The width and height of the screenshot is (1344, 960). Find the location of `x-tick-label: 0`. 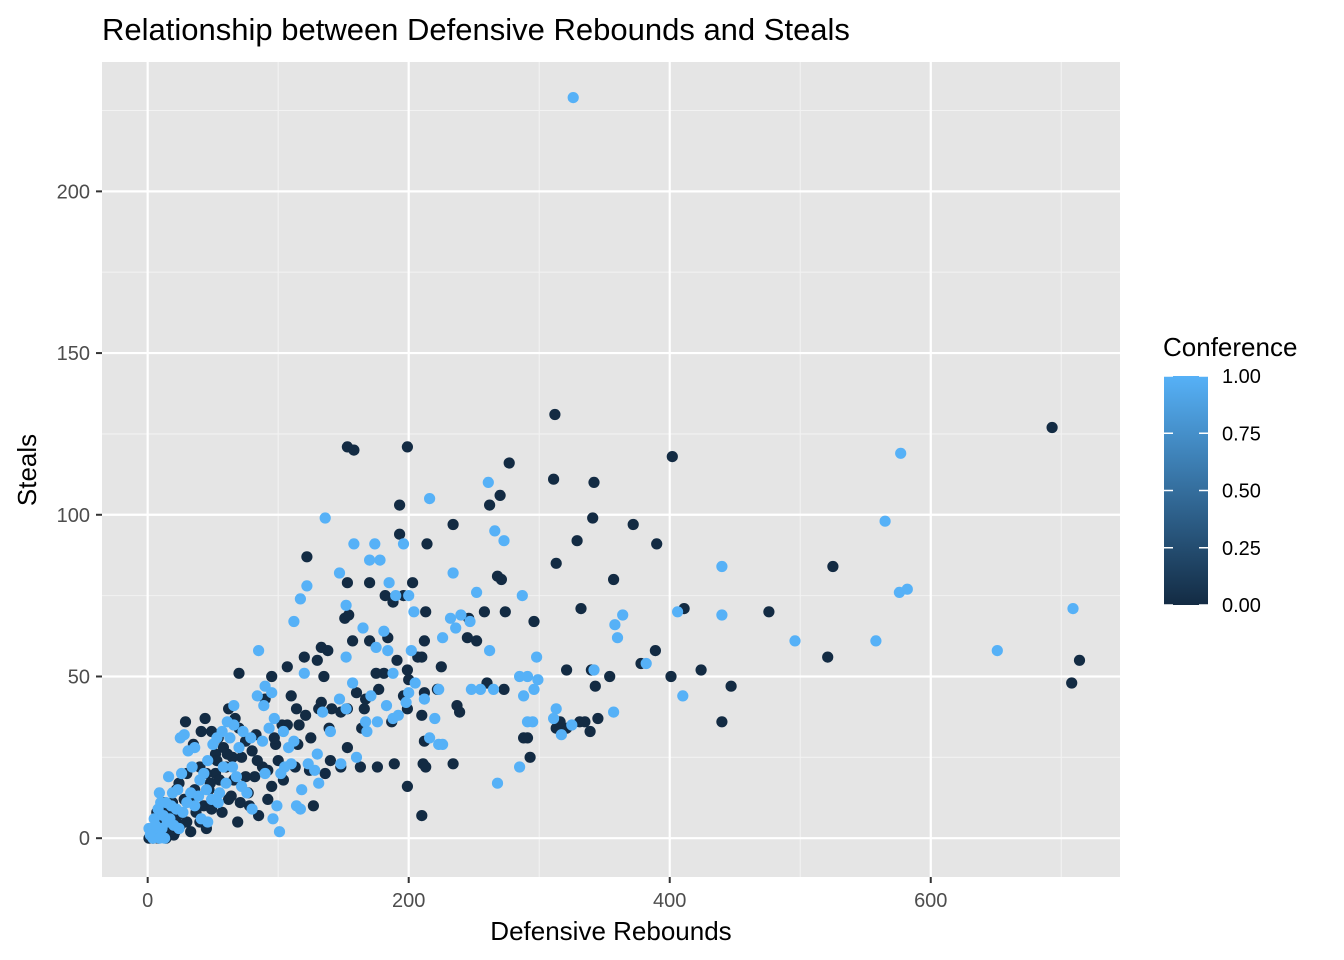

x-tick-label: 0 is located at coordinates (147, 901).